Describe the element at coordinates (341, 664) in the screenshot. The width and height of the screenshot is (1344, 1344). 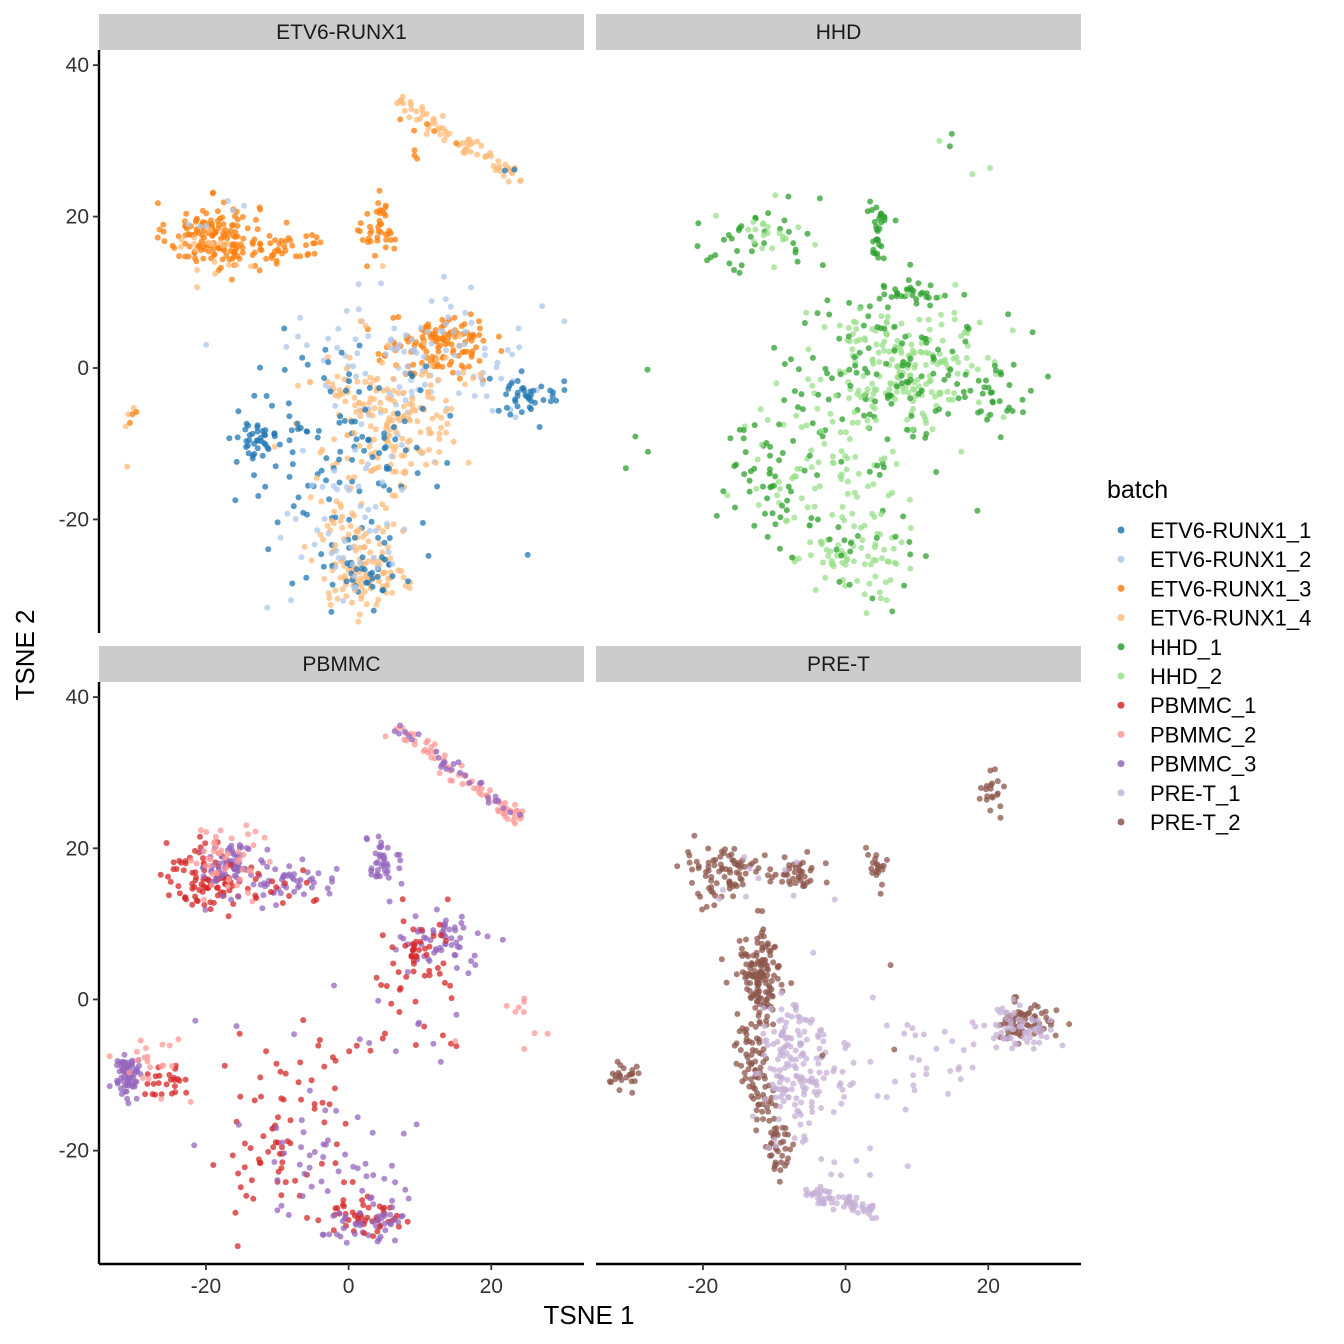
I see `strip-pbmmc` at that location.